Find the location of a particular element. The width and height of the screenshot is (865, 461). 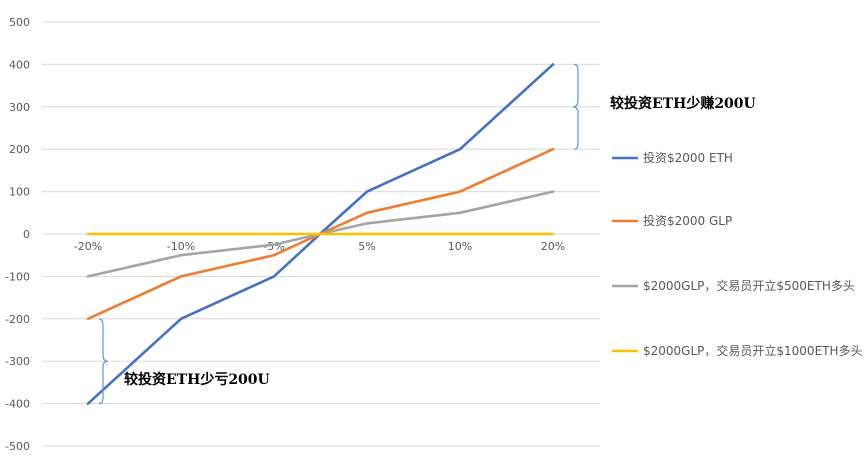

y-tick-label: 100 is located at coordinates (19, 192).